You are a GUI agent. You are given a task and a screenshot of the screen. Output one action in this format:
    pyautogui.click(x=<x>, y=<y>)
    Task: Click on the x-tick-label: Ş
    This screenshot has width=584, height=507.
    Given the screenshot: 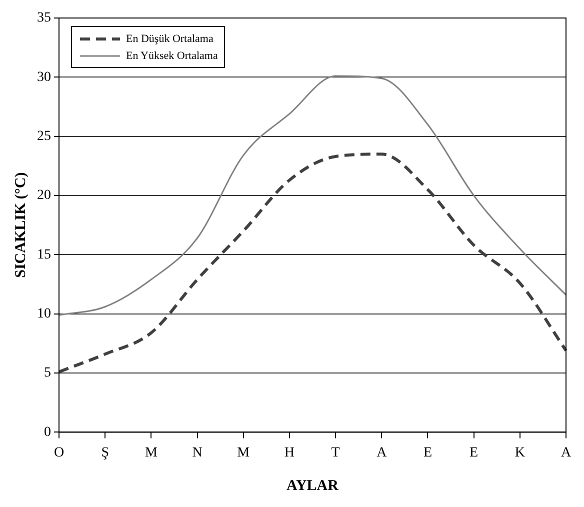 What is the action you would take?
    pyautogui.click(x=105, y=452)
    